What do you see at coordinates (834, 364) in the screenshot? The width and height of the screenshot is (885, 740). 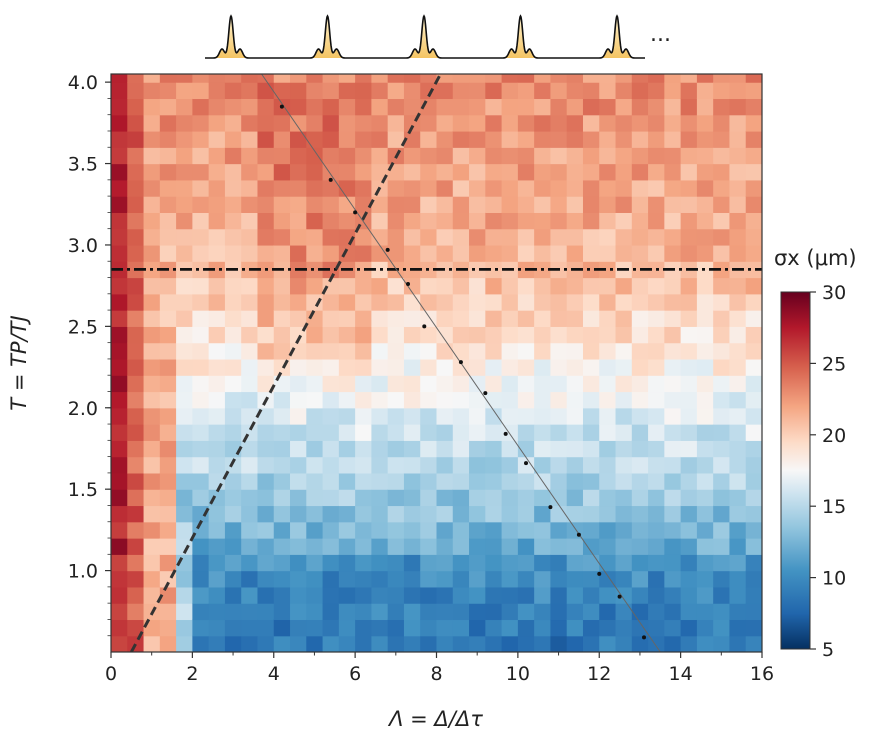 I see `colorbar-tick-label: 25` at bounding box center [834, 364].